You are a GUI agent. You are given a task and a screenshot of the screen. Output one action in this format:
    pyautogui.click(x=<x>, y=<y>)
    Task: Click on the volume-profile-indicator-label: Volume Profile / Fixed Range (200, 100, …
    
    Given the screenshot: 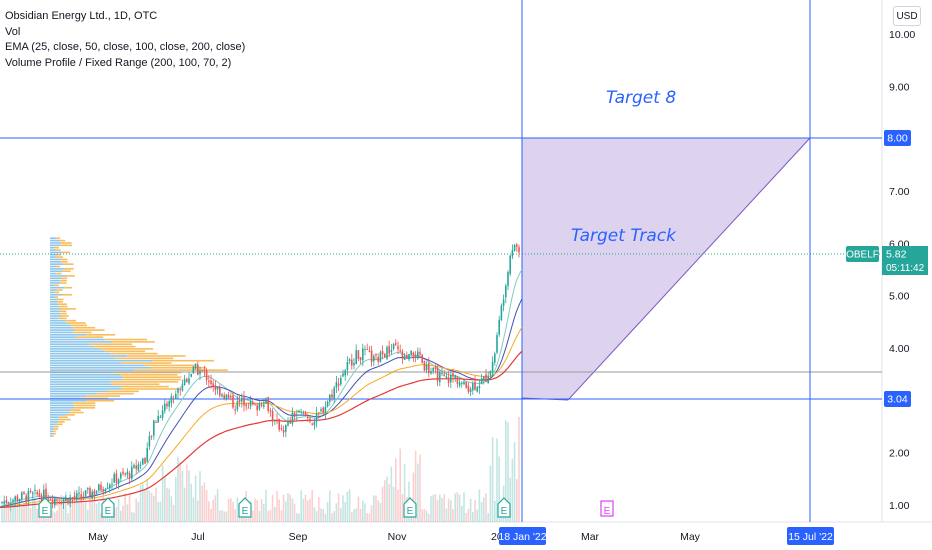 What is the action you would take?
    pyautogui.click(x=118, y=62)
    